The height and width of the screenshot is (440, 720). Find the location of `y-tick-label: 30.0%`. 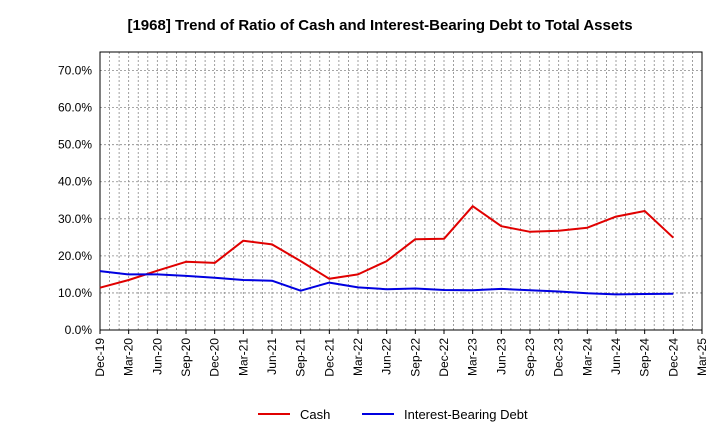

y-tick-label: 30.0% is located at coordinates (75, 219).